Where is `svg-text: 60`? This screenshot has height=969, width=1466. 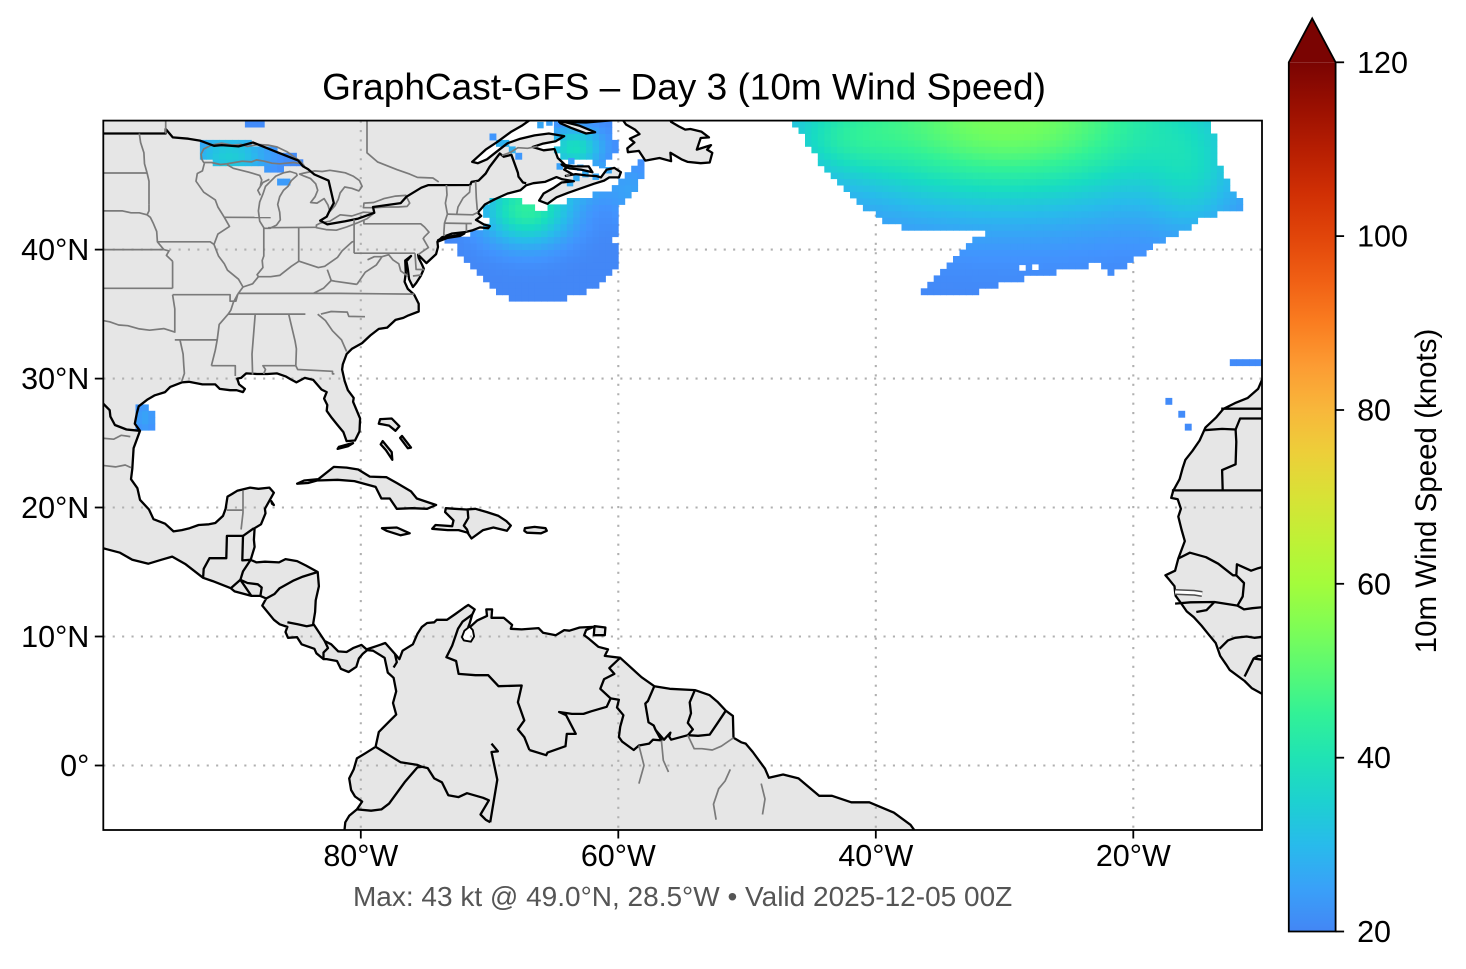
svg-text: 60 is located at coordinates (1374, 584).